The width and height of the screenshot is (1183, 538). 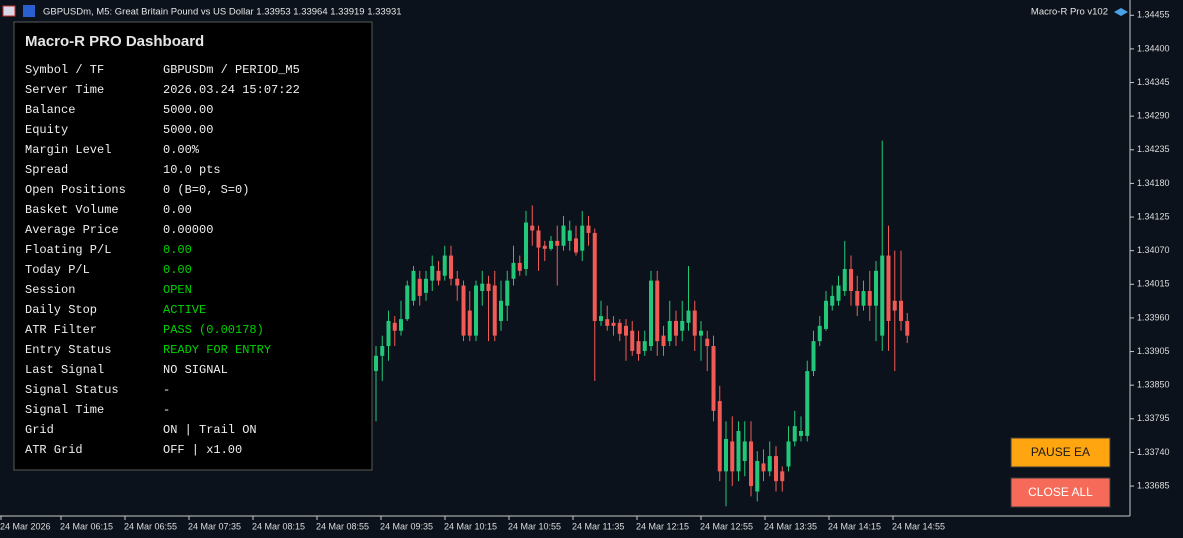 What do you see at coordinates (406, 526) in the screenshot?
I see `x-tick-label: 24 Mar 09:35` at bounding box center [406, 526].